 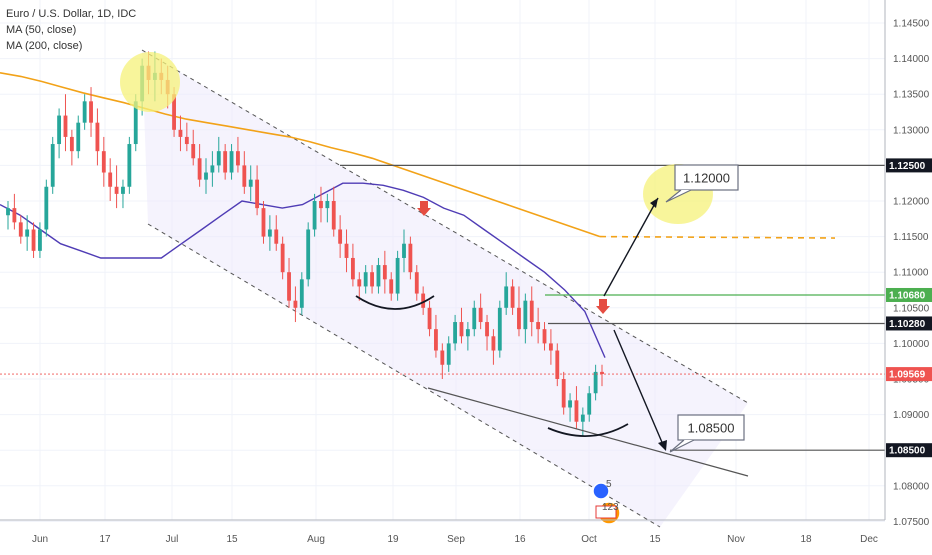 I want to click on y-tick-label: 1.14500, so click(x=911, y=24).